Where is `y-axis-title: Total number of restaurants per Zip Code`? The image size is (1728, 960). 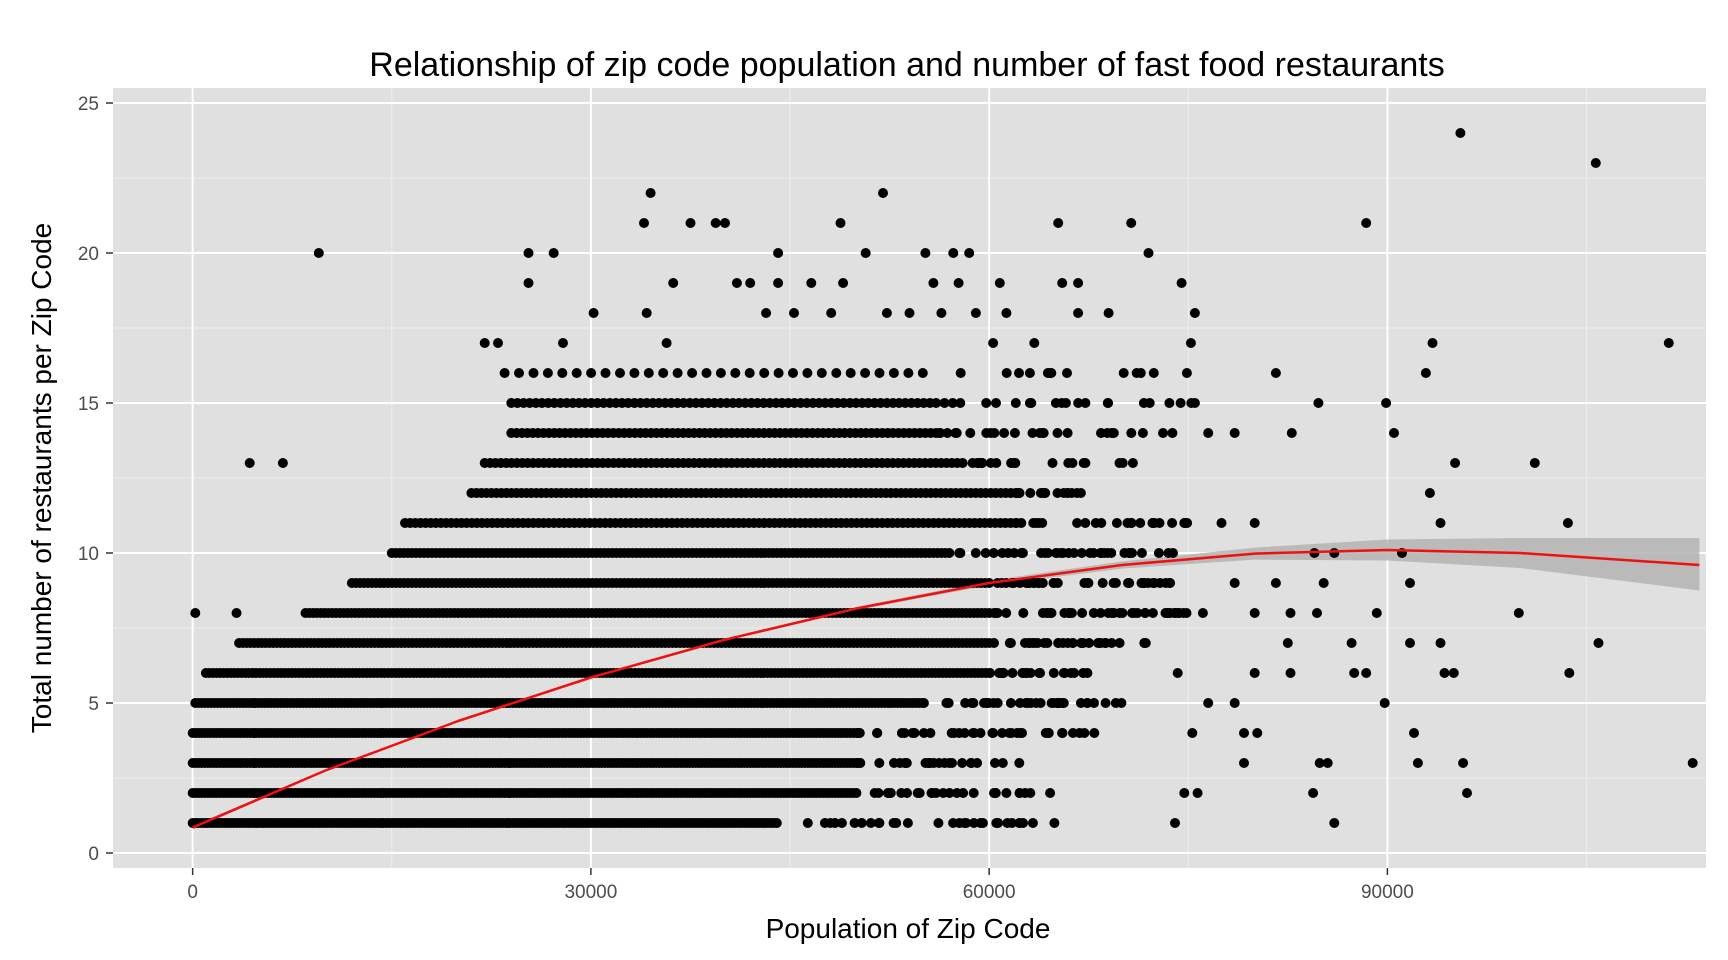 y-axis-title: Total number of restaurants per Zip Code is located at coordinates (41, 478).